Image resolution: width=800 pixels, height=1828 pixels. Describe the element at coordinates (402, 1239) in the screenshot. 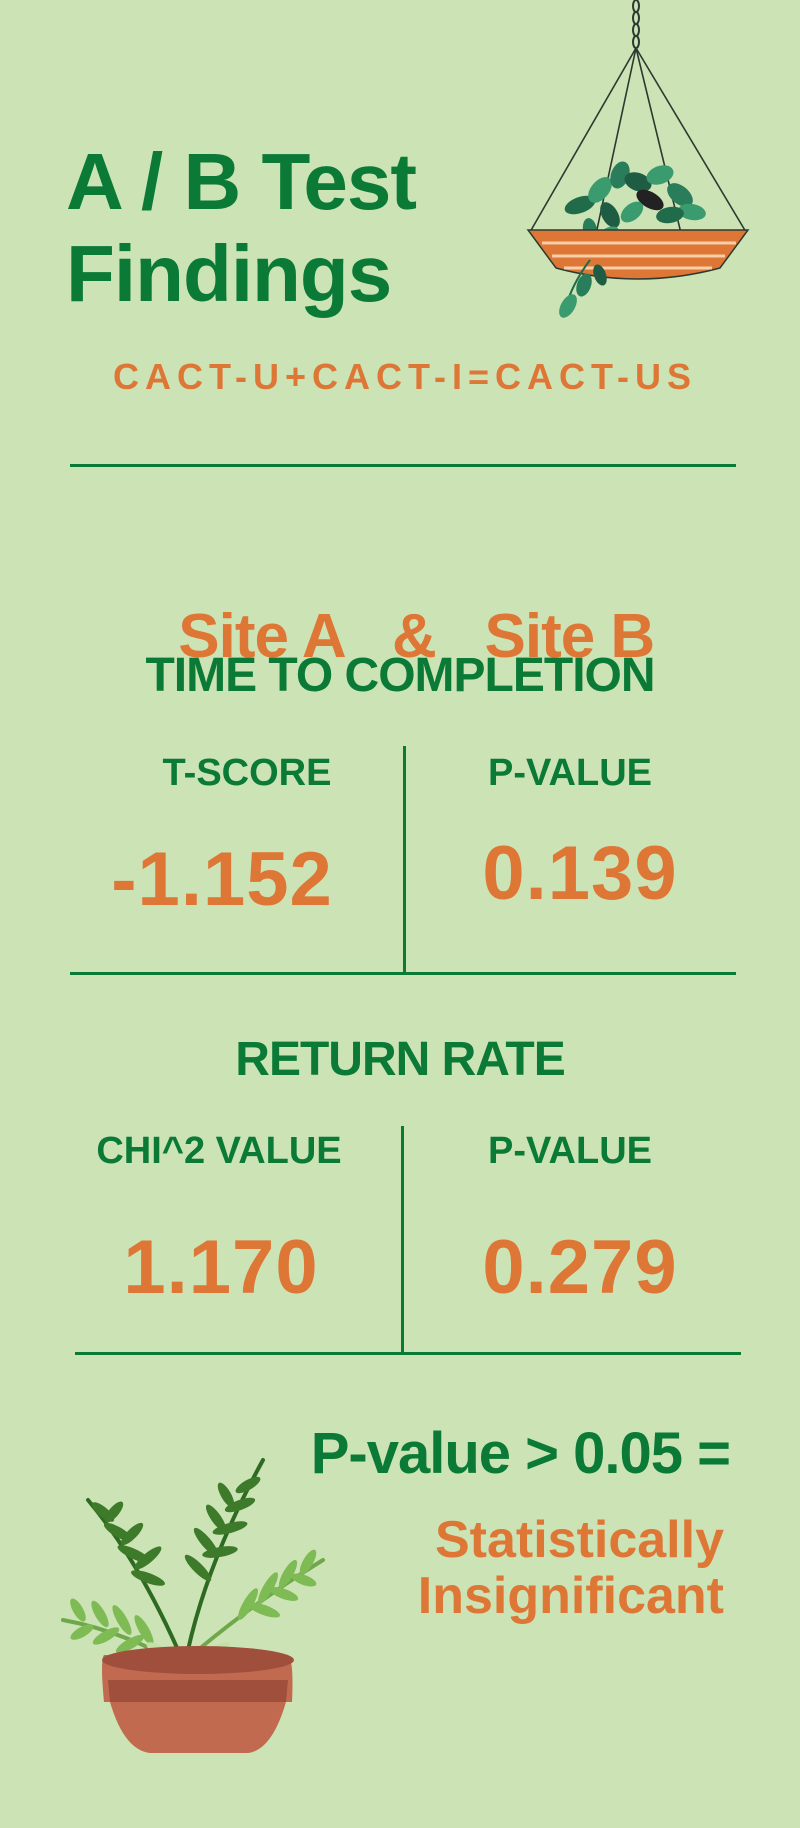

I see `divider-vertical-return` at that location.